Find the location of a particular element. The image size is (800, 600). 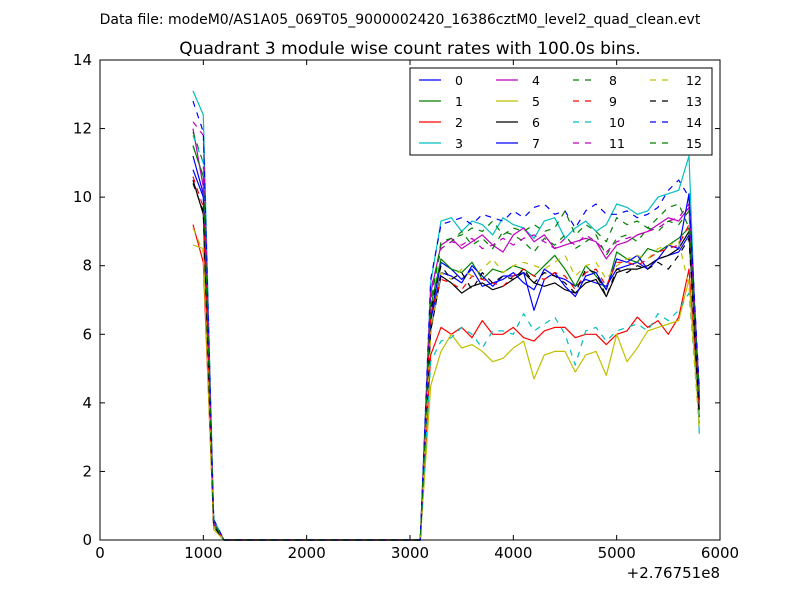

x-tick-label: 4000 is located at coordinates (513, 553).